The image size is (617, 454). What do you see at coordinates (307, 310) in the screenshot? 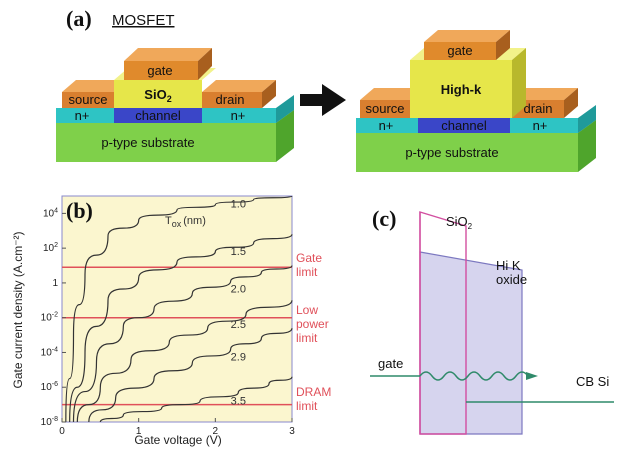
I see `svg-text: Low` at bounding box center [307, 310].